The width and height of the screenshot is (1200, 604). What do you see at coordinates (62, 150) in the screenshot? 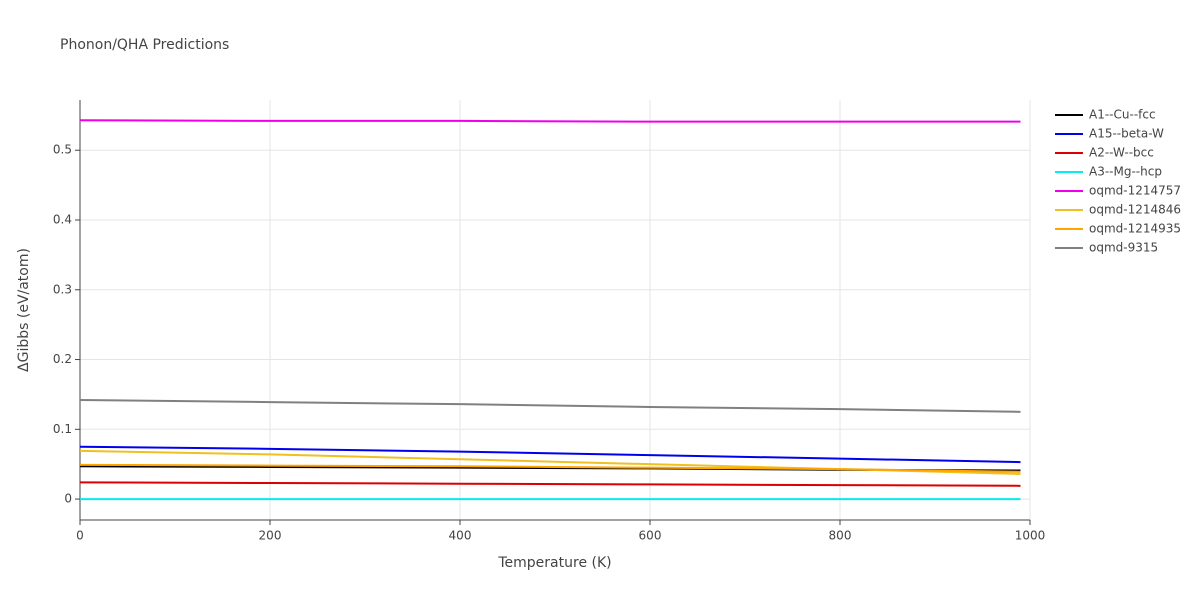
I see `y-tick-label: 0.5` at bounding box center [62, 150].